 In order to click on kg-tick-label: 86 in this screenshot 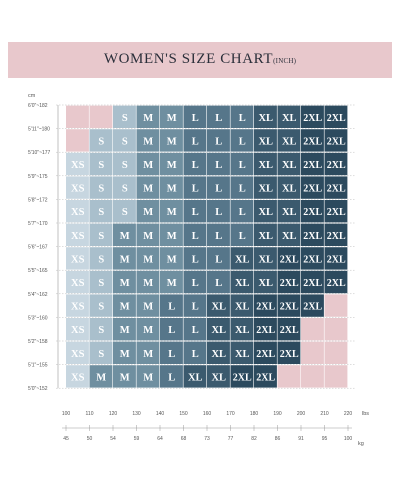, I will do `click(278, 439)`.